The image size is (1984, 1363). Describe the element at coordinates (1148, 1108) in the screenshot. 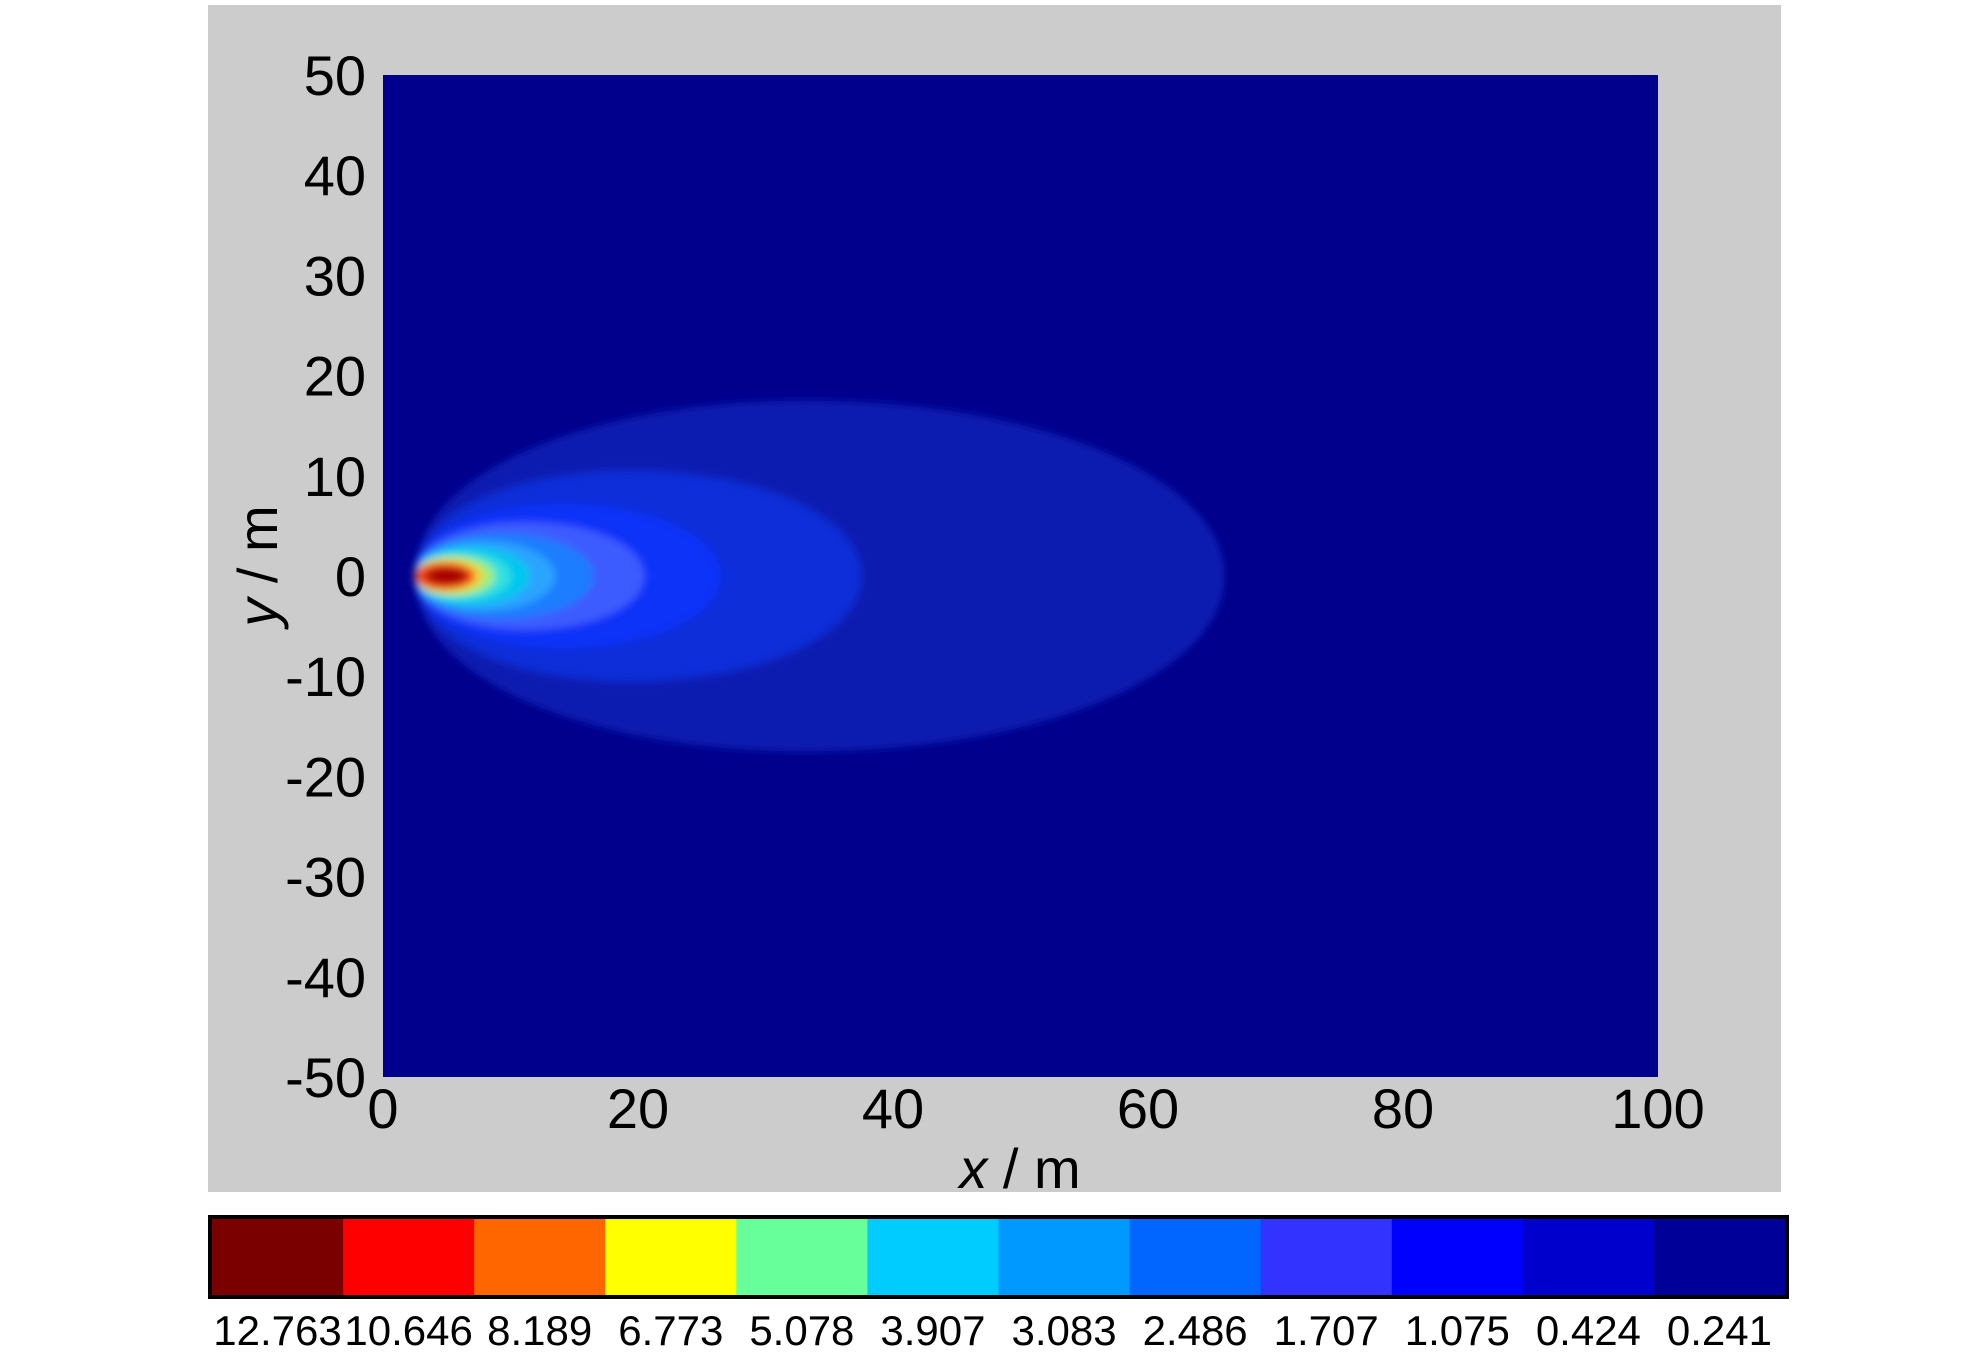

I see `x-tick-label: 60` at that location.